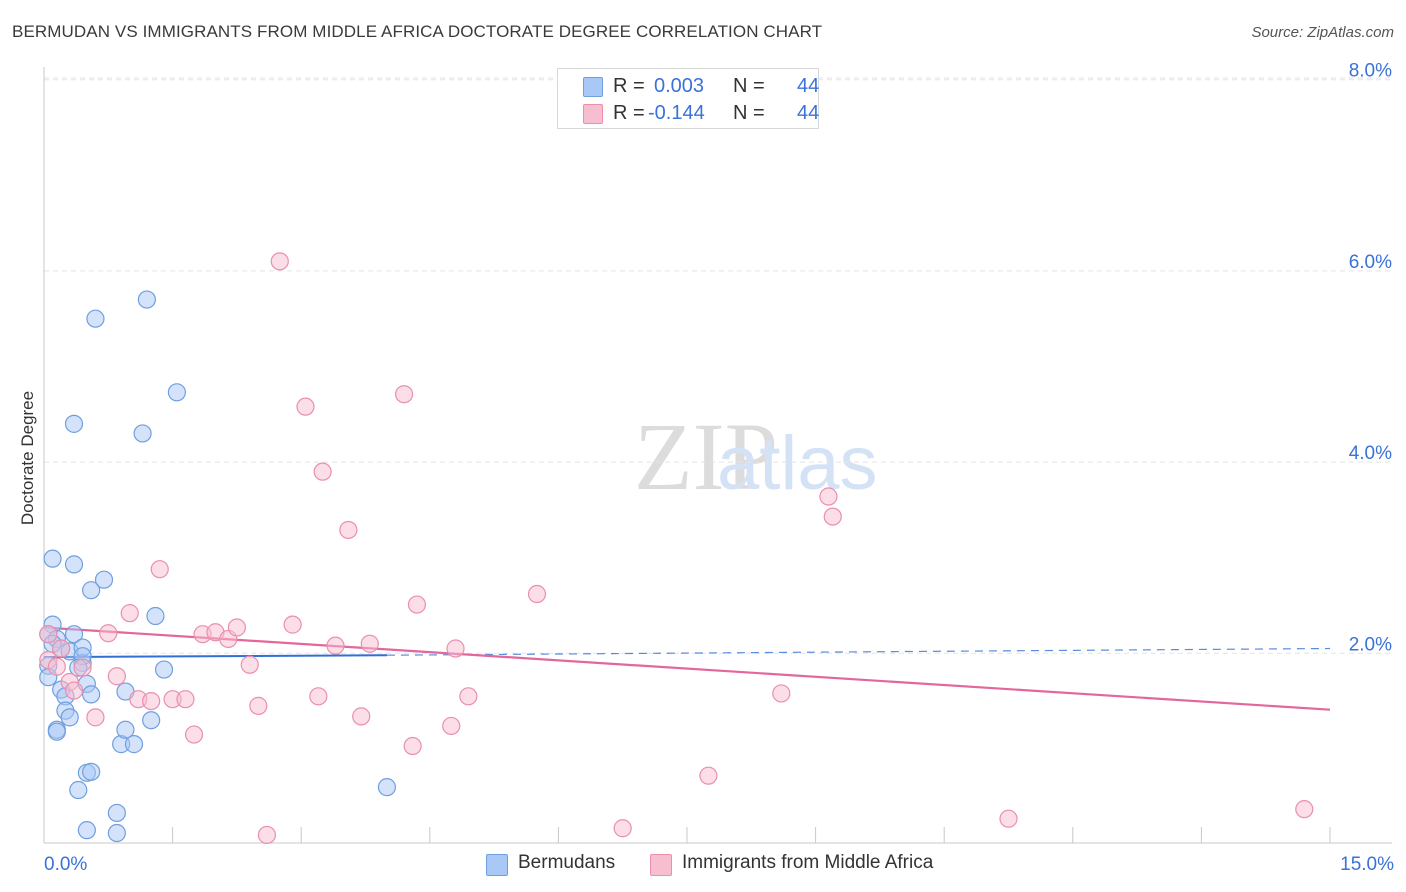 Image resolution: width=1406 pixels, height=892 pixels. What do you see at coordinates (1367, 864) in the screenshot?
I see `x-tick-label-max: 15.0%` at bounding box center [1367, 864].